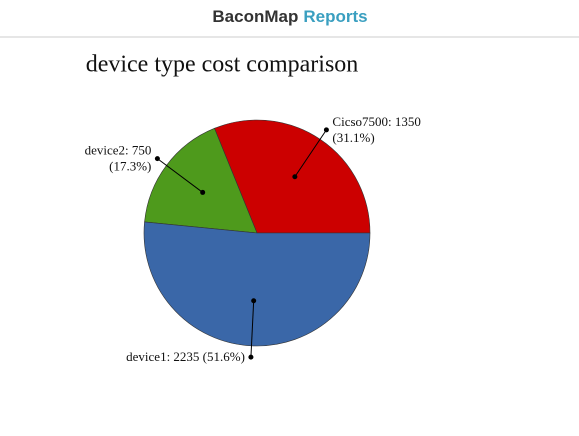 The image size is (579, 436). What do you see at coordinates (353, 137) in the screenshot?
I see `slice-label: (31.1%)` at bounding box center [353, 137].